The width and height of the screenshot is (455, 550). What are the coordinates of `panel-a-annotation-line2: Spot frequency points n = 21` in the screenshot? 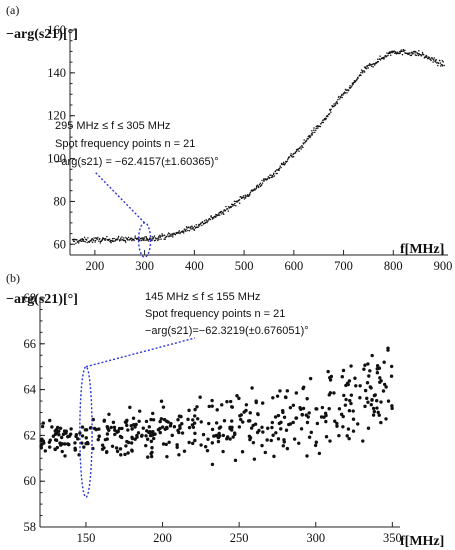 It's located at (125, 144).